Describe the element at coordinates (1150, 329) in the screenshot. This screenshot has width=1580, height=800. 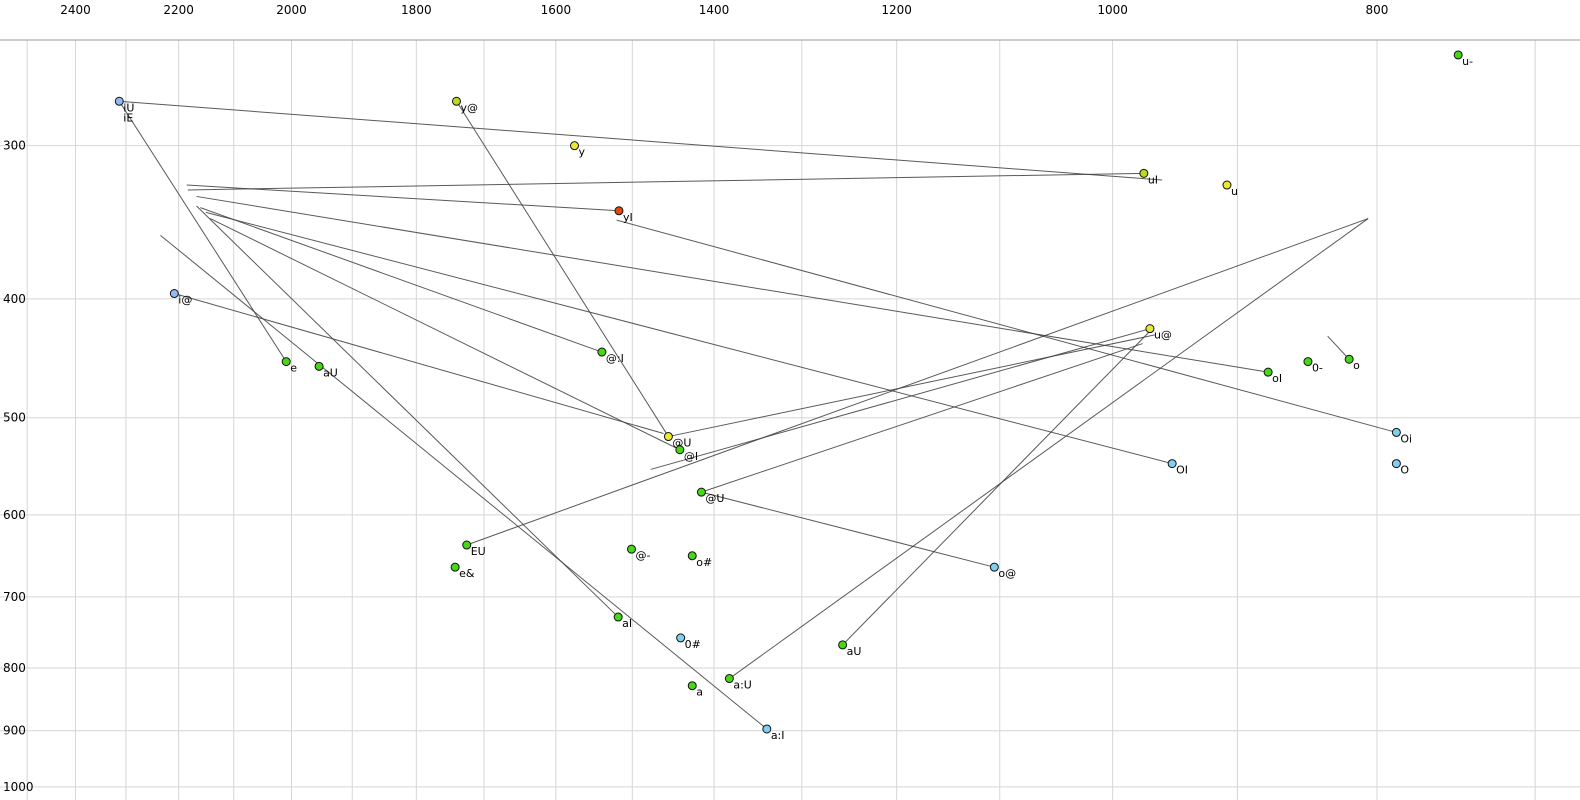
I see `data-point-u@` at that location.